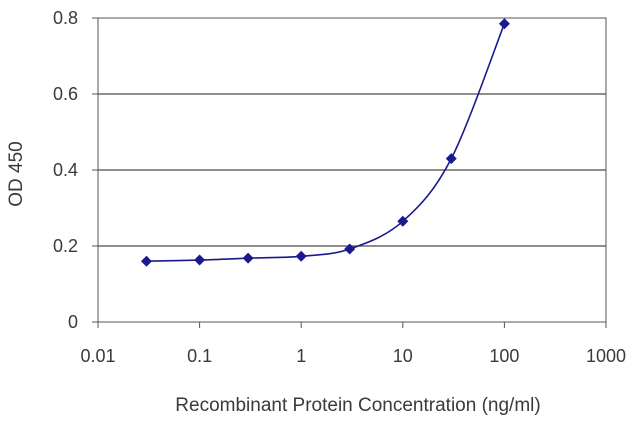  Describe the element at coordinates (301, 356) in the screenshot. I see `x-tick-label: 1` at that location.